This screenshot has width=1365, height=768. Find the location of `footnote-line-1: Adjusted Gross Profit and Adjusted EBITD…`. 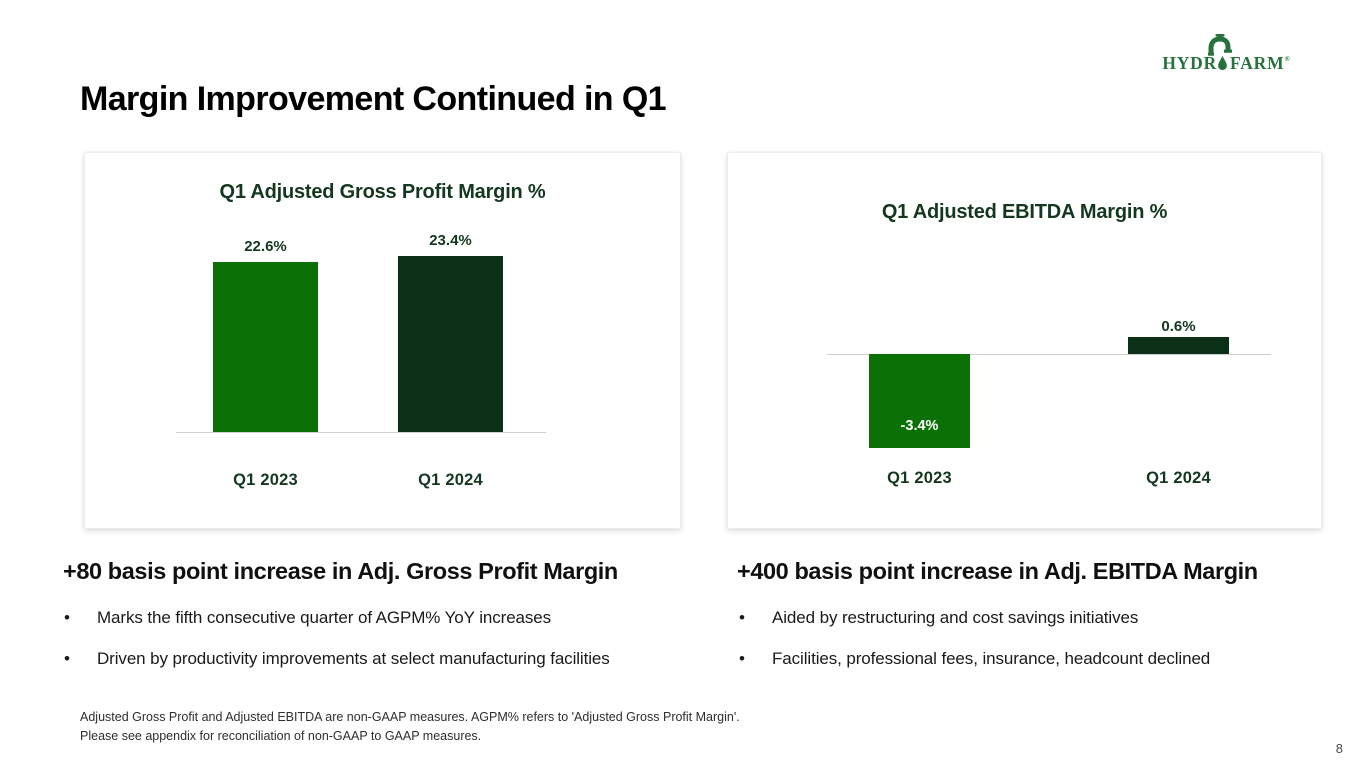

footnote-line-1: Adjusted Gross Profit and Adjusted EBITD… is located at coordinates (410, 717).